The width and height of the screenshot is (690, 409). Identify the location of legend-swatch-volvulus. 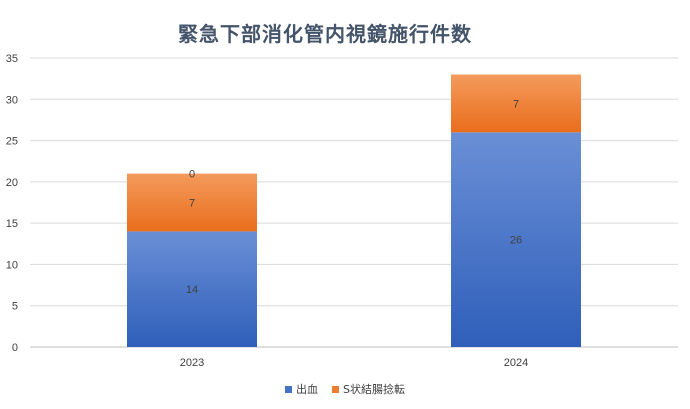
(335, 389).